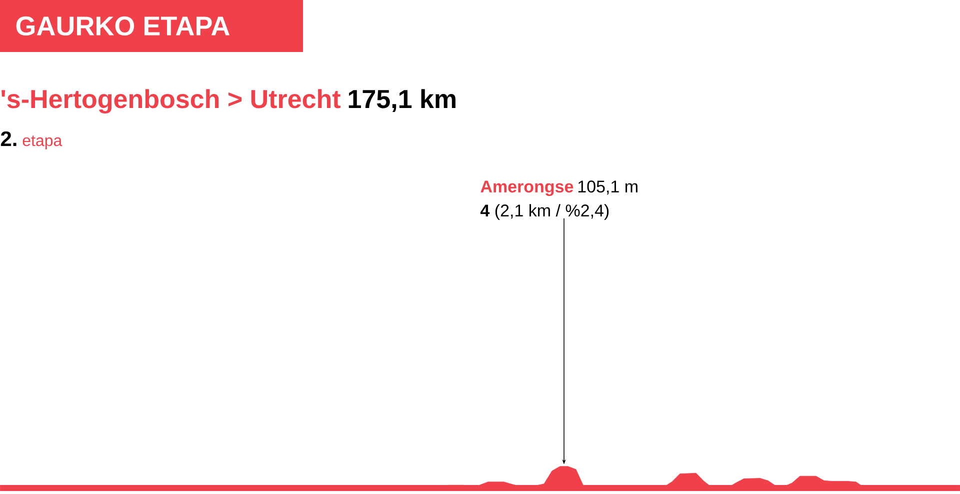 This screenshot has height=494, width=960. Describe the element at coordinates (42, 143) in the screenshot. I see `text: etapa` at that location.